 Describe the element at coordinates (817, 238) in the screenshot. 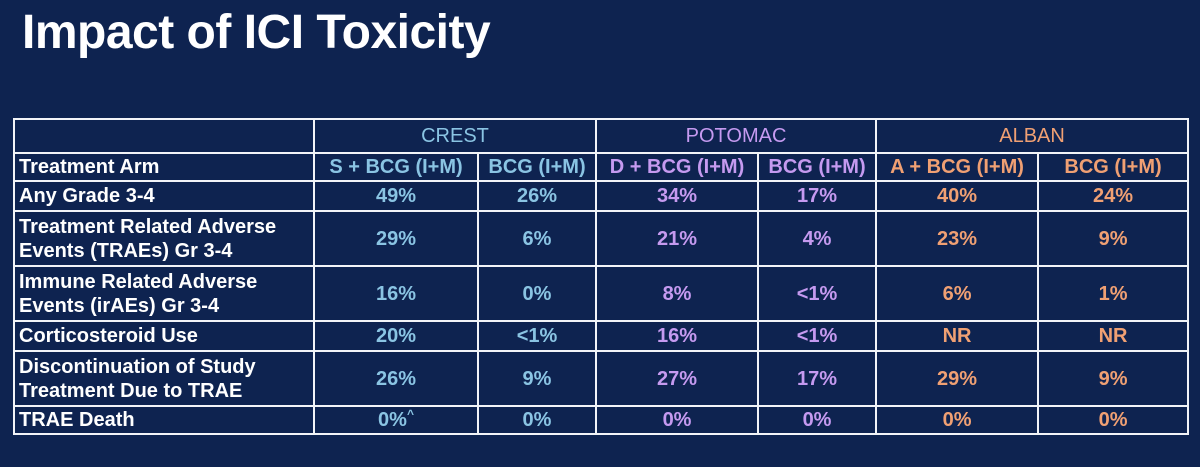

I see `table-cell: 4%` at that location.